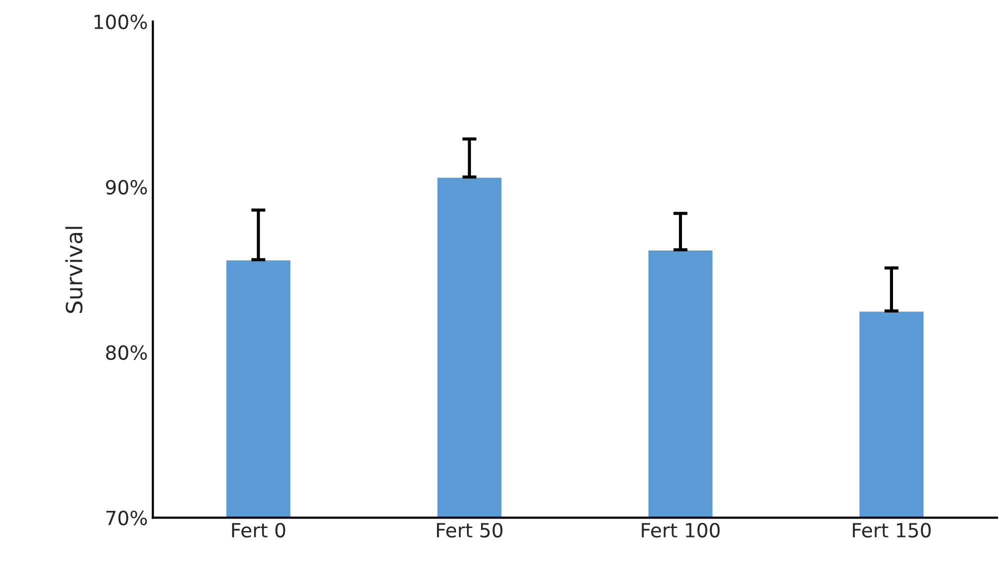 Image resolution: width=999 pixels, height=567 pixels. What do you see at coordinates (126, 187) in the screenshot?
I see `y-tick-label: 90%` at bounding box center [126, 187].